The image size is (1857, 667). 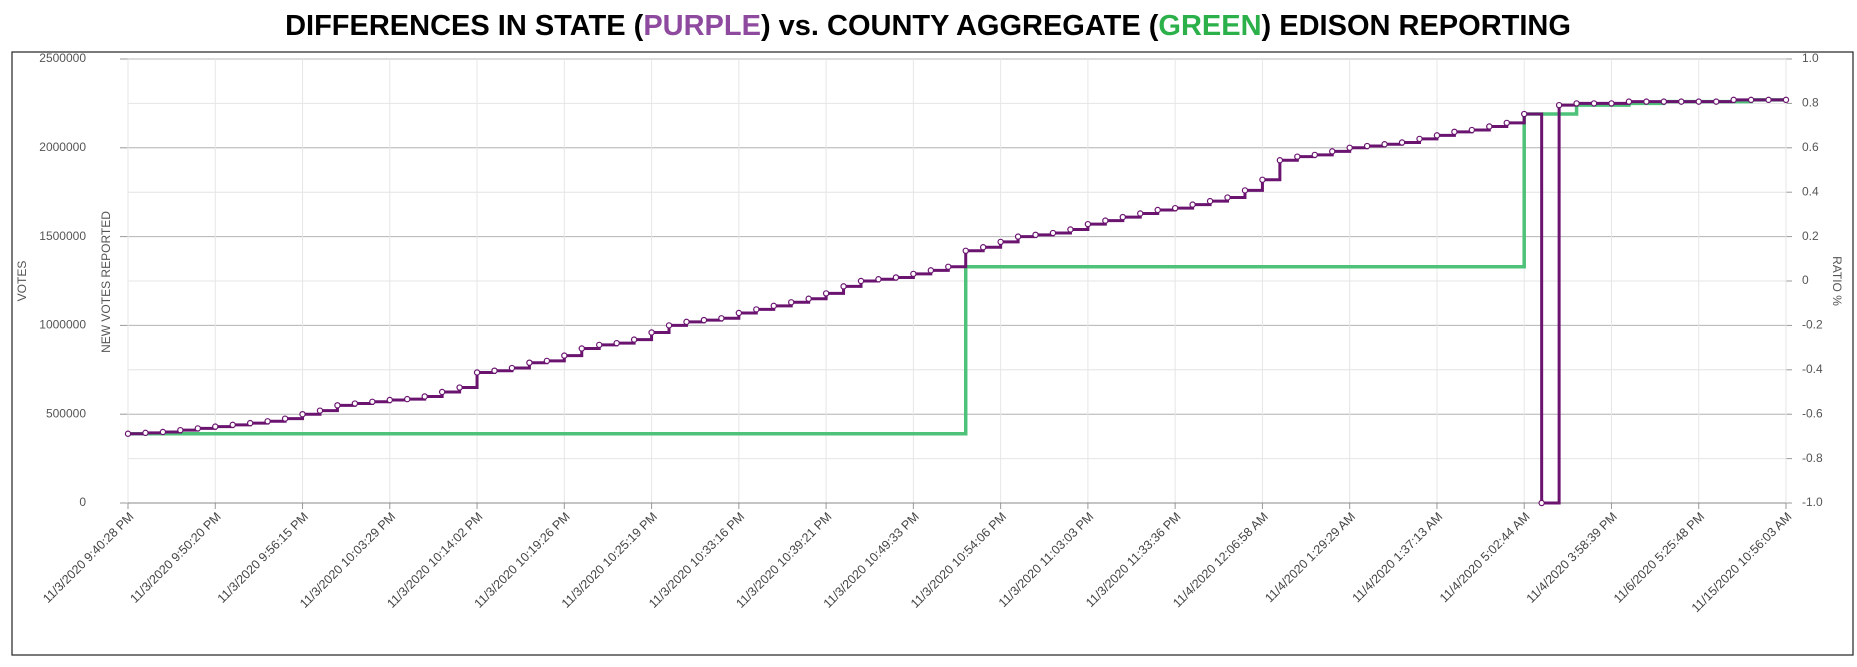 I want to click on title-part: GREEN, so click(x=1209, y=26).